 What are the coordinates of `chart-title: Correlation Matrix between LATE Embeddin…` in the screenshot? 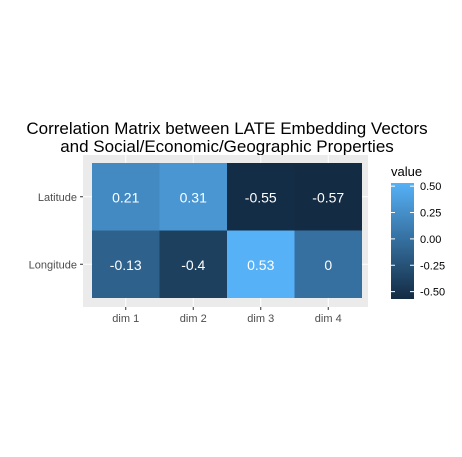 It's located at (226, 137).